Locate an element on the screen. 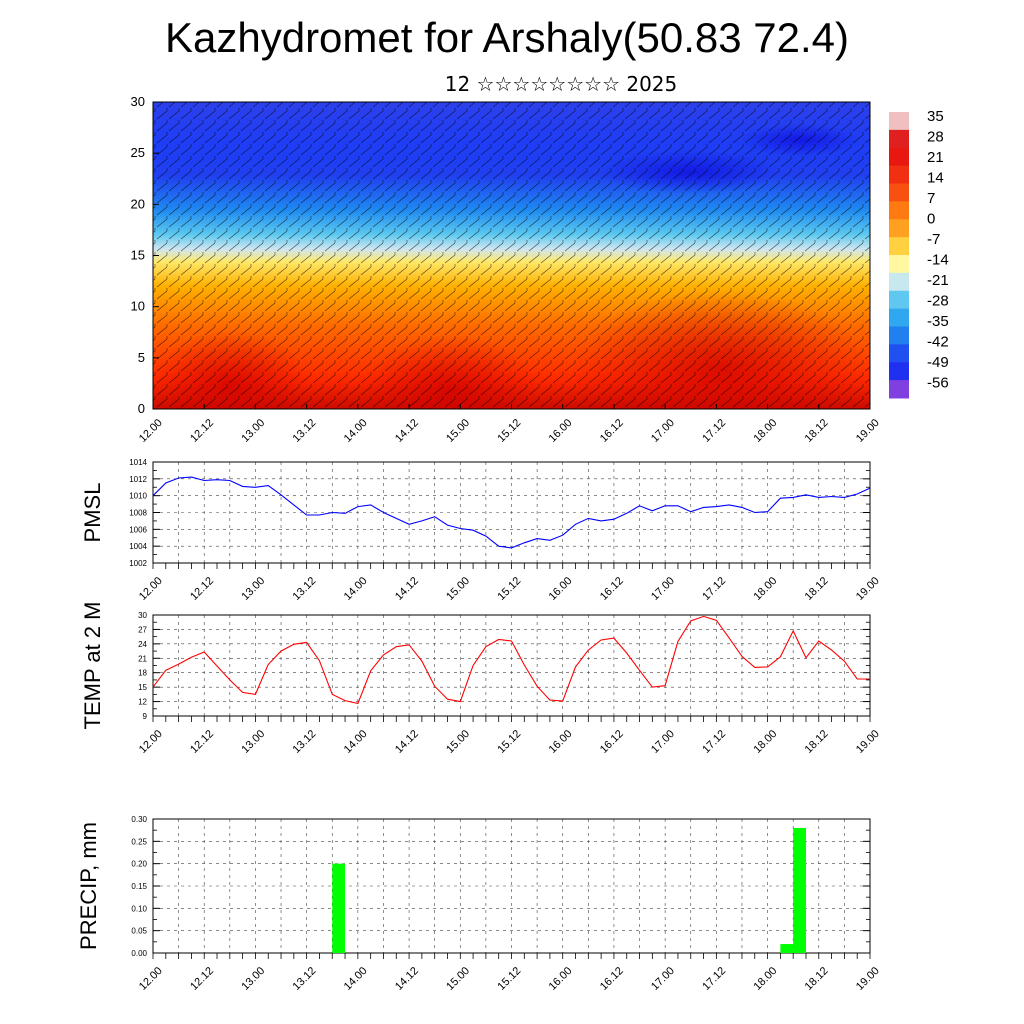 This screenshot has width=1024, height=1024. y-tick-label: 0.00 is located at coordinates (139, 953).